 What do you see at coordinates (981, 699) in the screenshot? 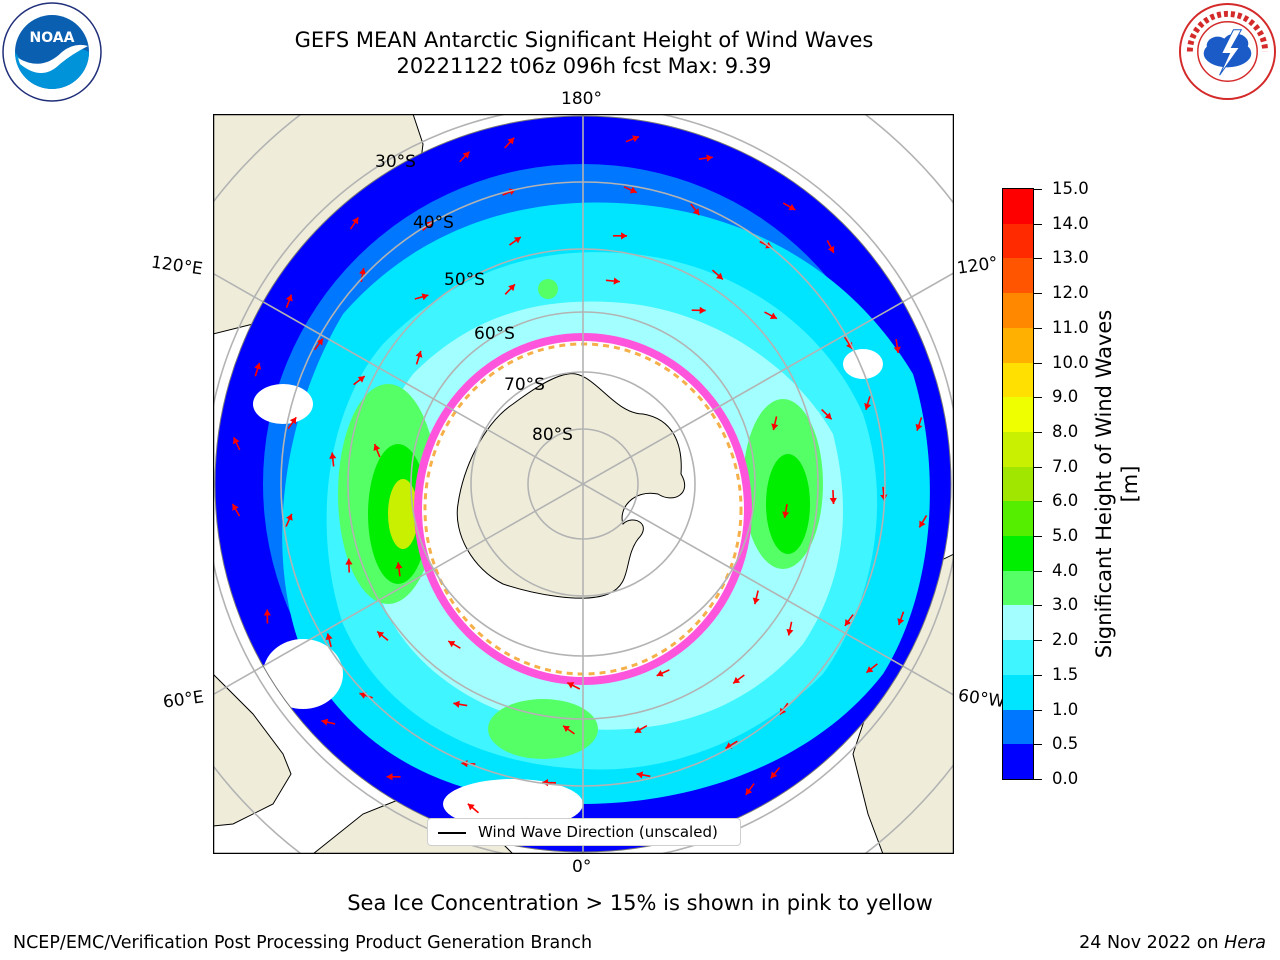
I see `lon-label-60w: 60°W` at bounding box center [981, 699].